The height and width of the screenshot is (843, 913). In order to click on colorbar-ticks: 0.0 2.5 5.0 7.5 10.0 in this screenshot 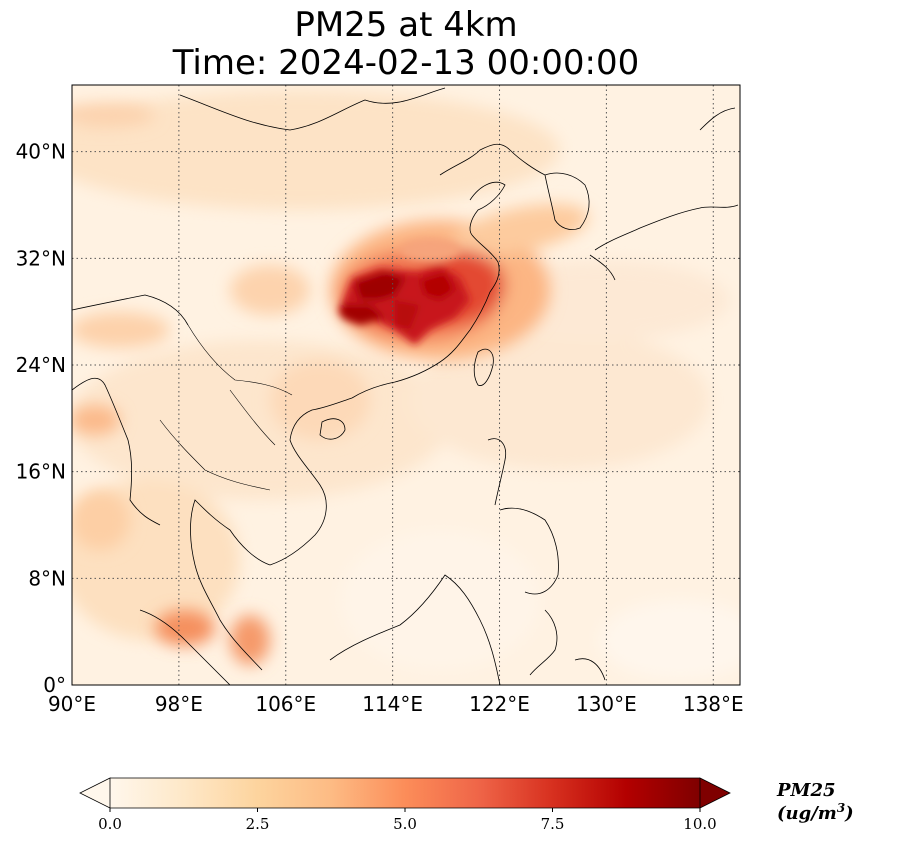, I will do `click(407, 820)`.